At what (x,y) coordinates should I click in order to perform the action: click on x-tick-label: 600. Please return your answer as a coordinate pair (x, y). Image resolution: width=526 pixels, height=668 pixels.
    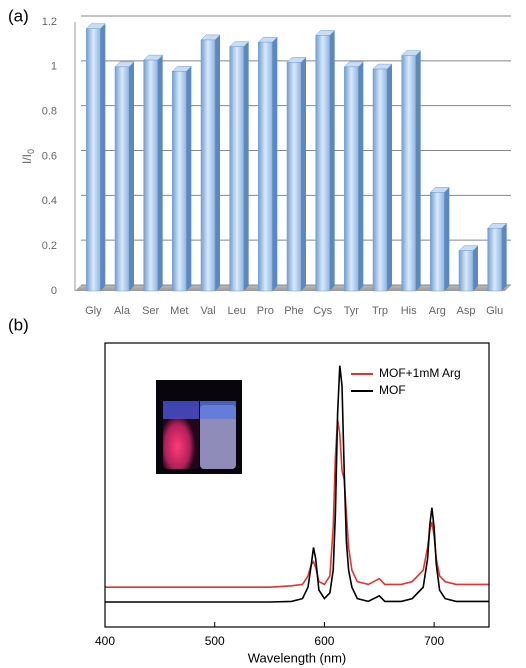
    Looking at the image, I should click on (324, 641).